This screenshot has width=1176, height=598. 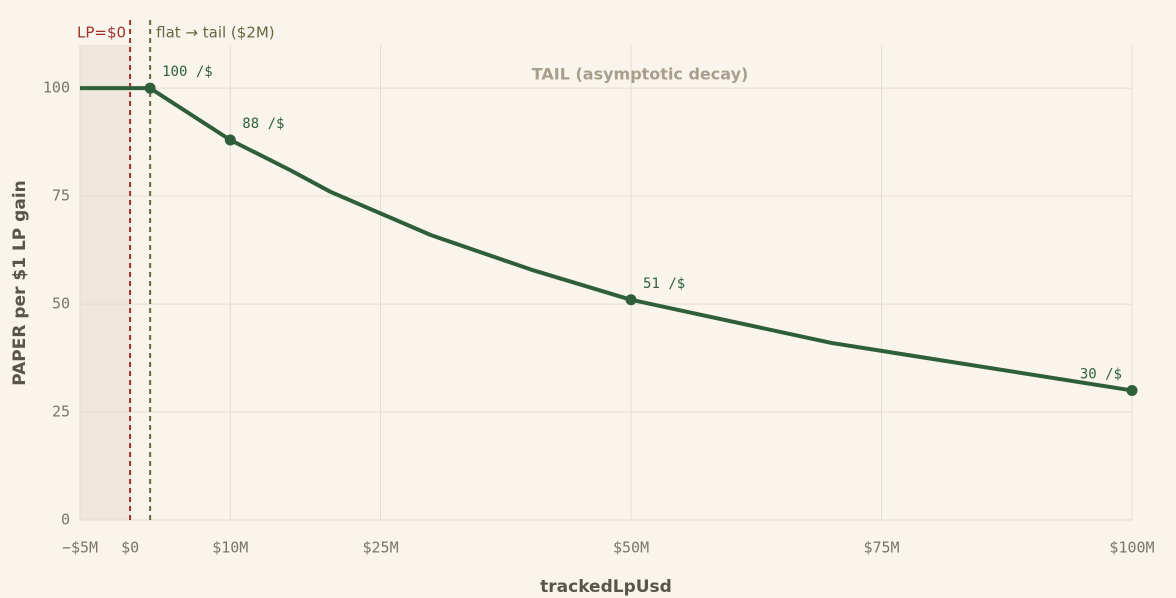 I want to click on y-axis-label: PAPER per $1 LP gain, so click(x=20, y=283).